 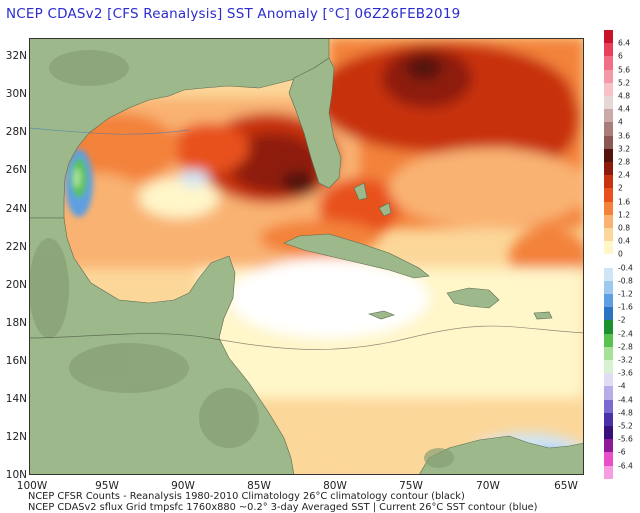 What do you see at coordinates (16, 399) in the screenshot?
I see `lat-label: 14N` at bounding box center [16, 399].